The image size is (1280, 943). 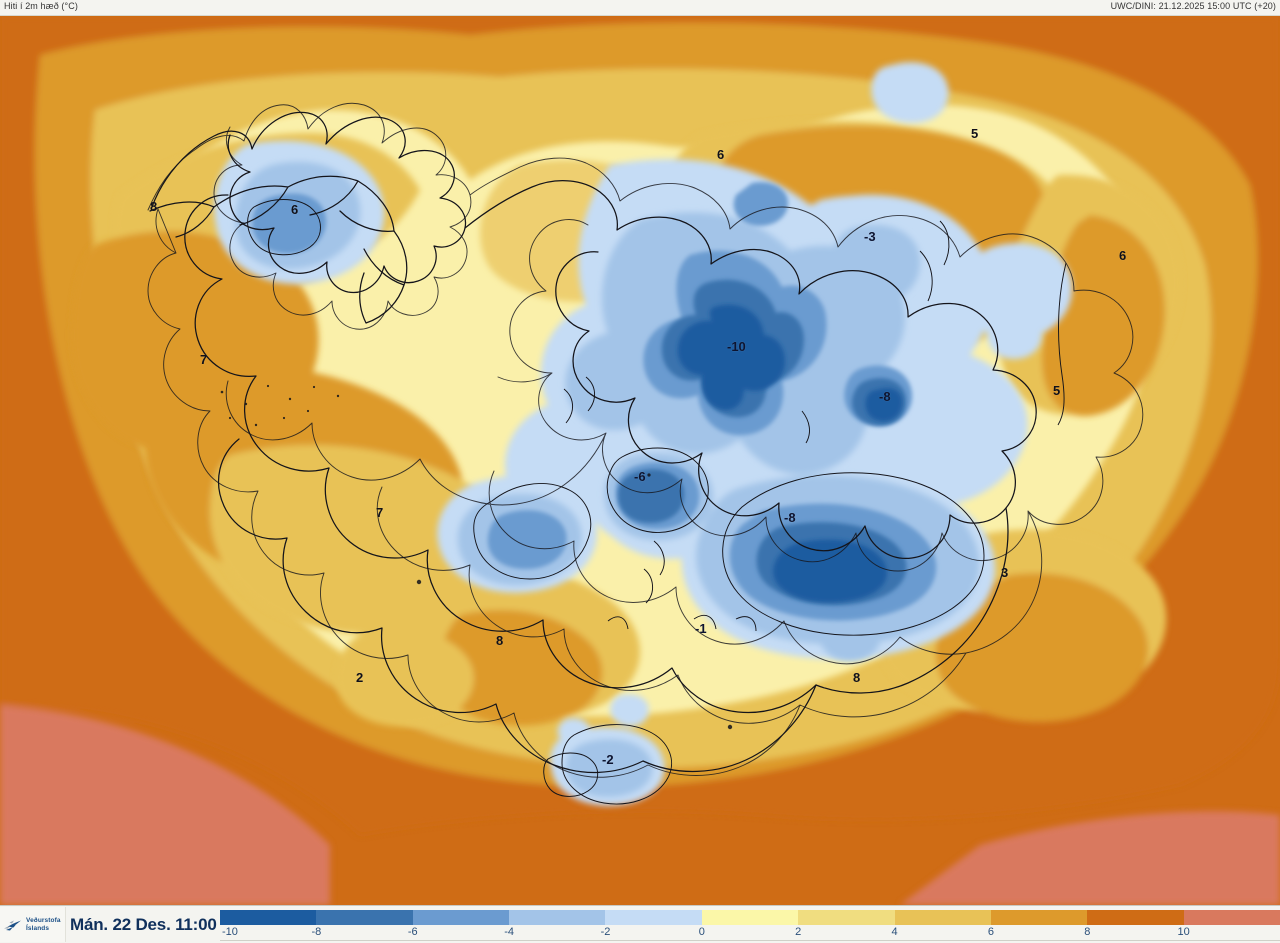 I want to click on temperature-label: -2, so click(x=608, y=759).